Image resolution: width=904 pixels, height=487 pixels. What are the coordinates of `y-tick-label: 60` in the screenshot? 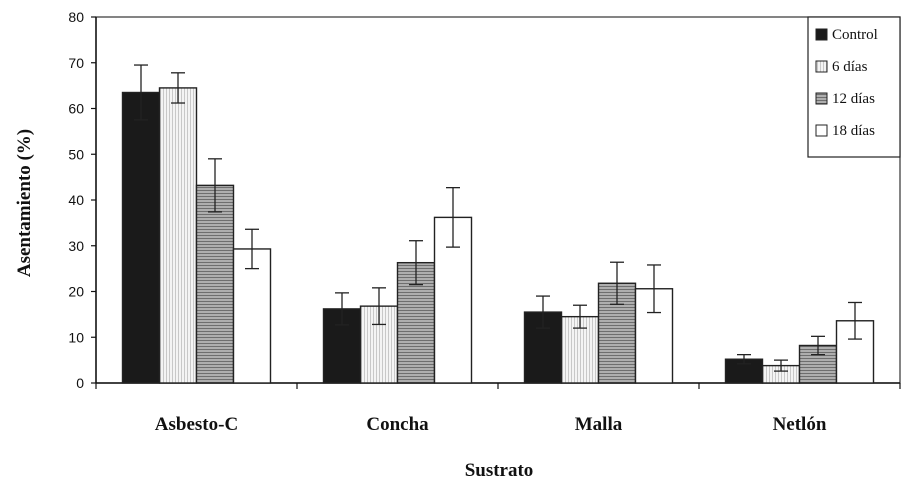 It's located at (76, 109).